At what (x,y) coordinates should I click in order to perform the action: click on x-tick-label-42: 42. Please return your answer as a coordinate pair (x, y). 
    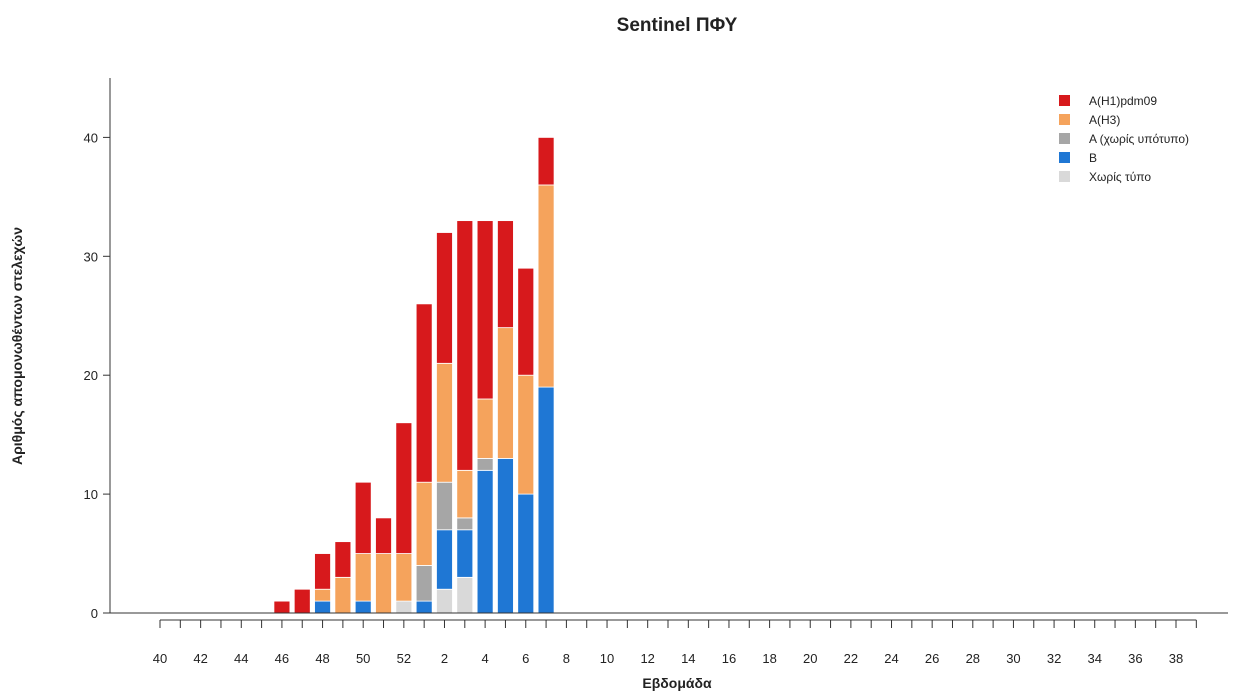
    Looking at the image, I should click on (200, 658).